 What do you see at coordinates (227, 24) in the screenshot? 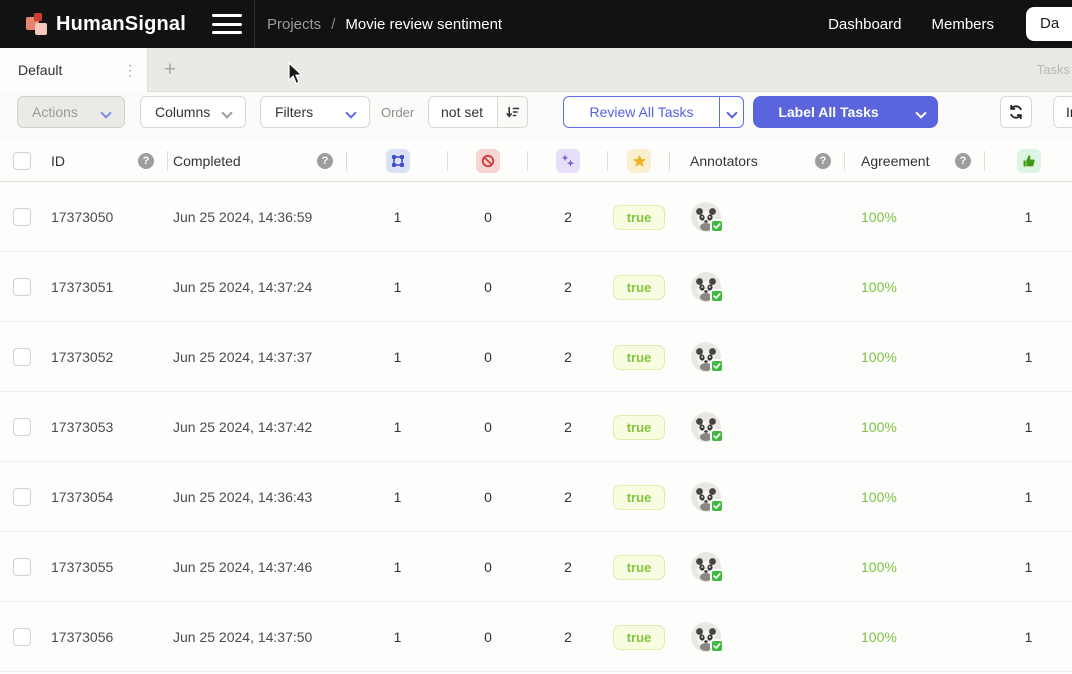
I see `hamburger-menu-icon` at bounding box center [227, 24].